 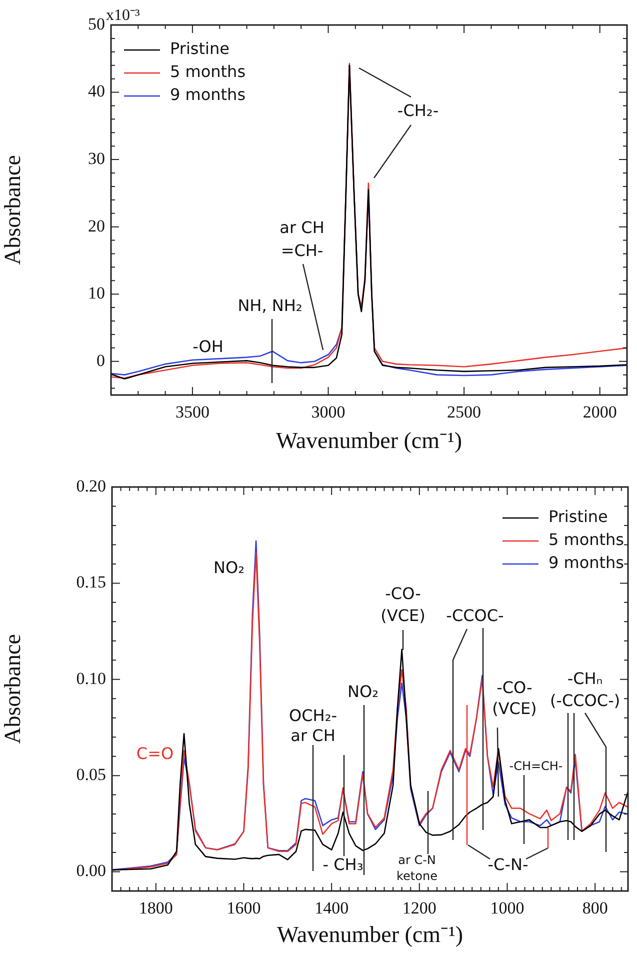 What do you see at coordinates (100, 360) in the screenshot?
I see `y-tick-label: 0` at bounding box center [100, 360].